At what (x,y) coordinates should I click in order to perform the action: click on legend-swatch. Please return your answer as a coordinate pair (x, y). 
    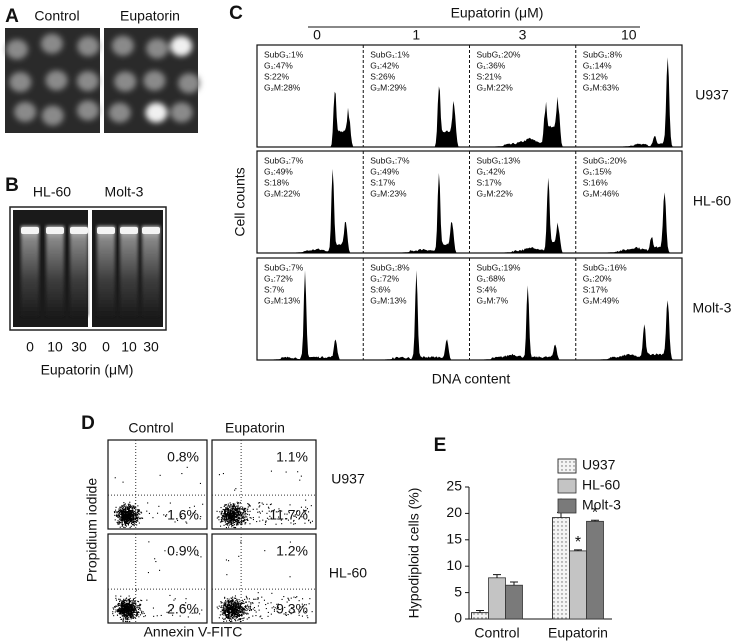
    Looking at the image, I should click on (567, 486).